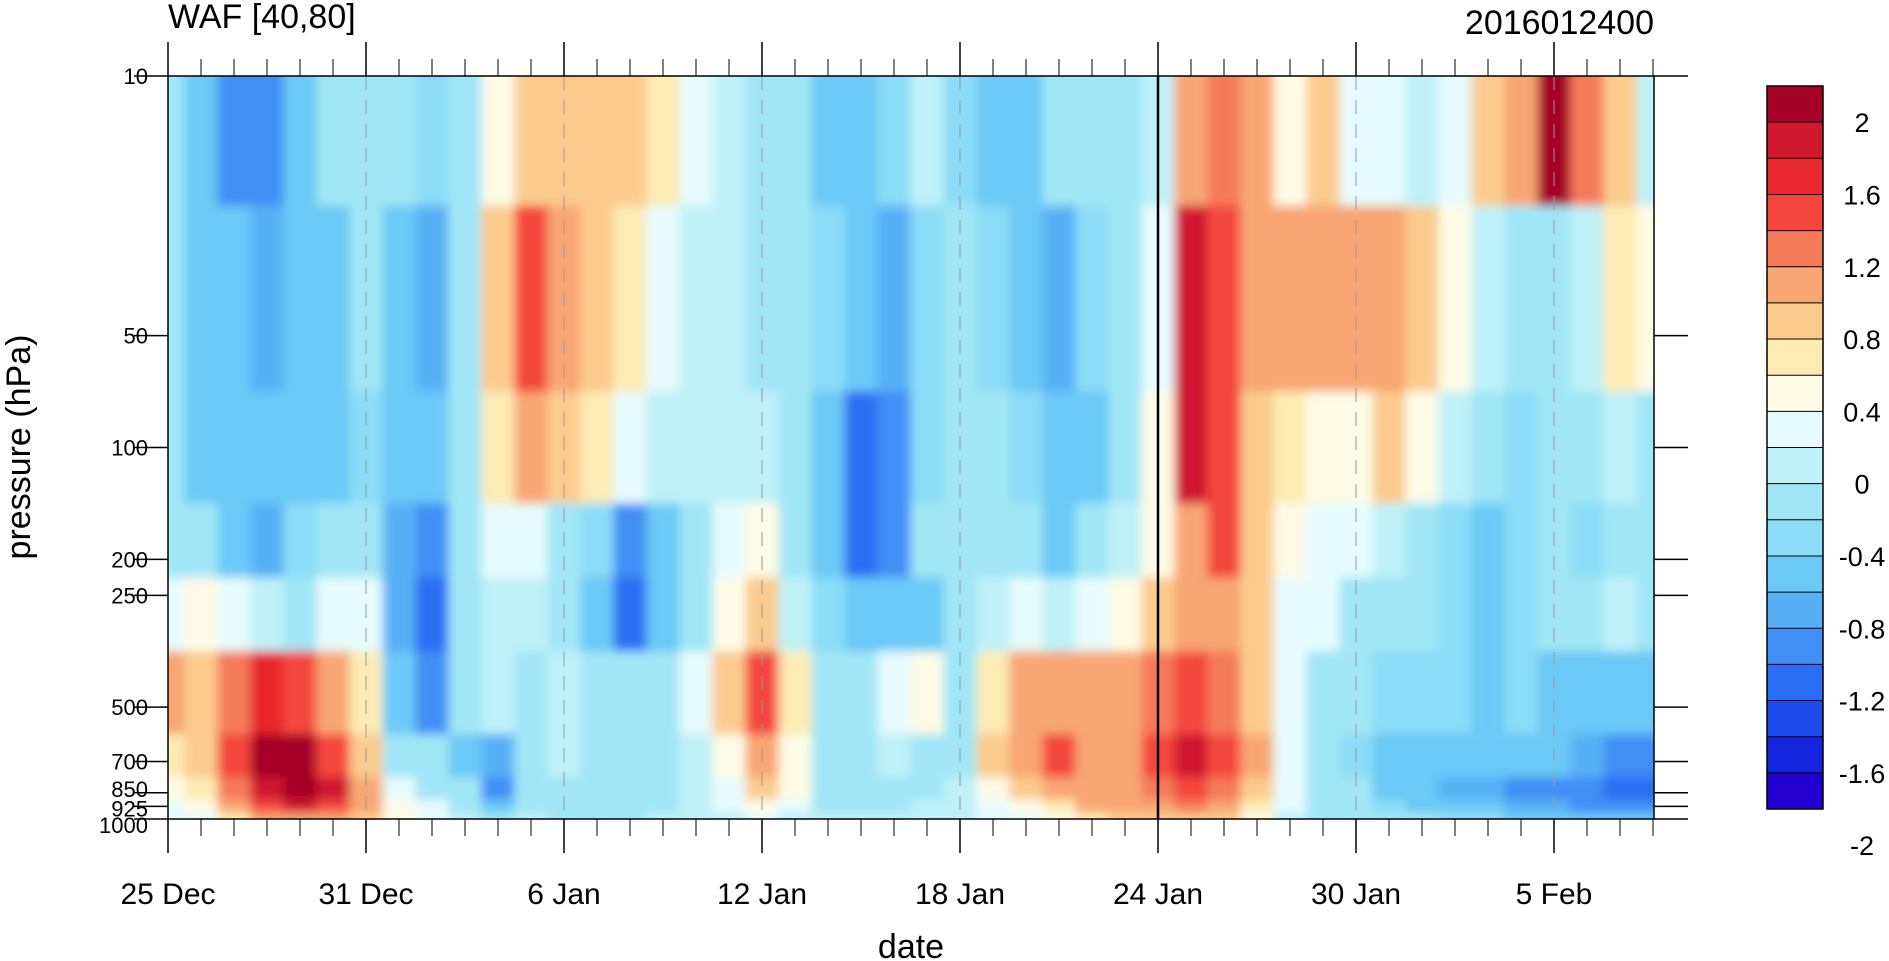 This screenshot has height=961, width=1889. I want to click on colorbar-label: 0.8, so click(1862, 340).